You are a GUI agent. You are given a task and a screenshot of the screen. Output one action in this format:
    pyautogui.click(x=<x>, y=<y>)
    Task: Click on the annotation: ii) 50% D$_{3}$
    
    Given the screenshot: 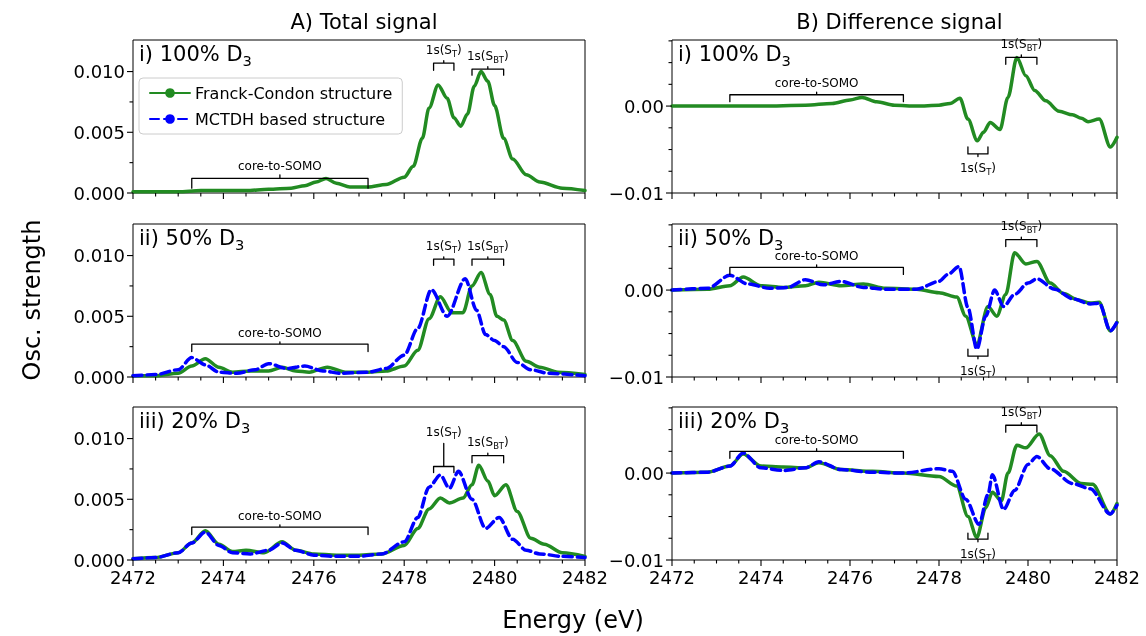 What is the action you would take?
    pyautogui.click(x=192, y=240)
    